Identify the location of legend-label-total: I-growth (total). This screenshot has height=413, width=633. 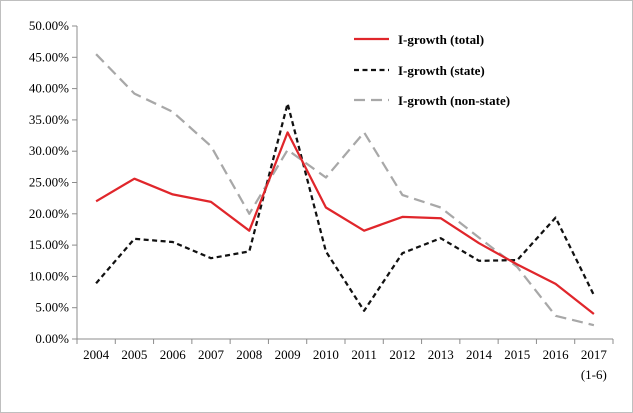
(441, 39).